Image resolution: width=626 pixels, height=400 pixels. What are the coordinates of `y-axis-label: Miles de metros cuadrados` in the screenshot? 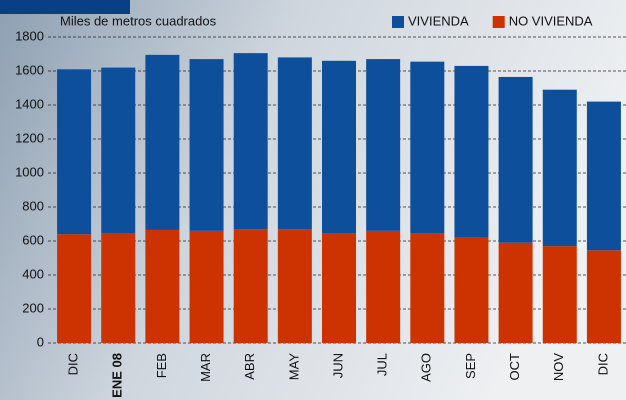 It's located at (138, 20).